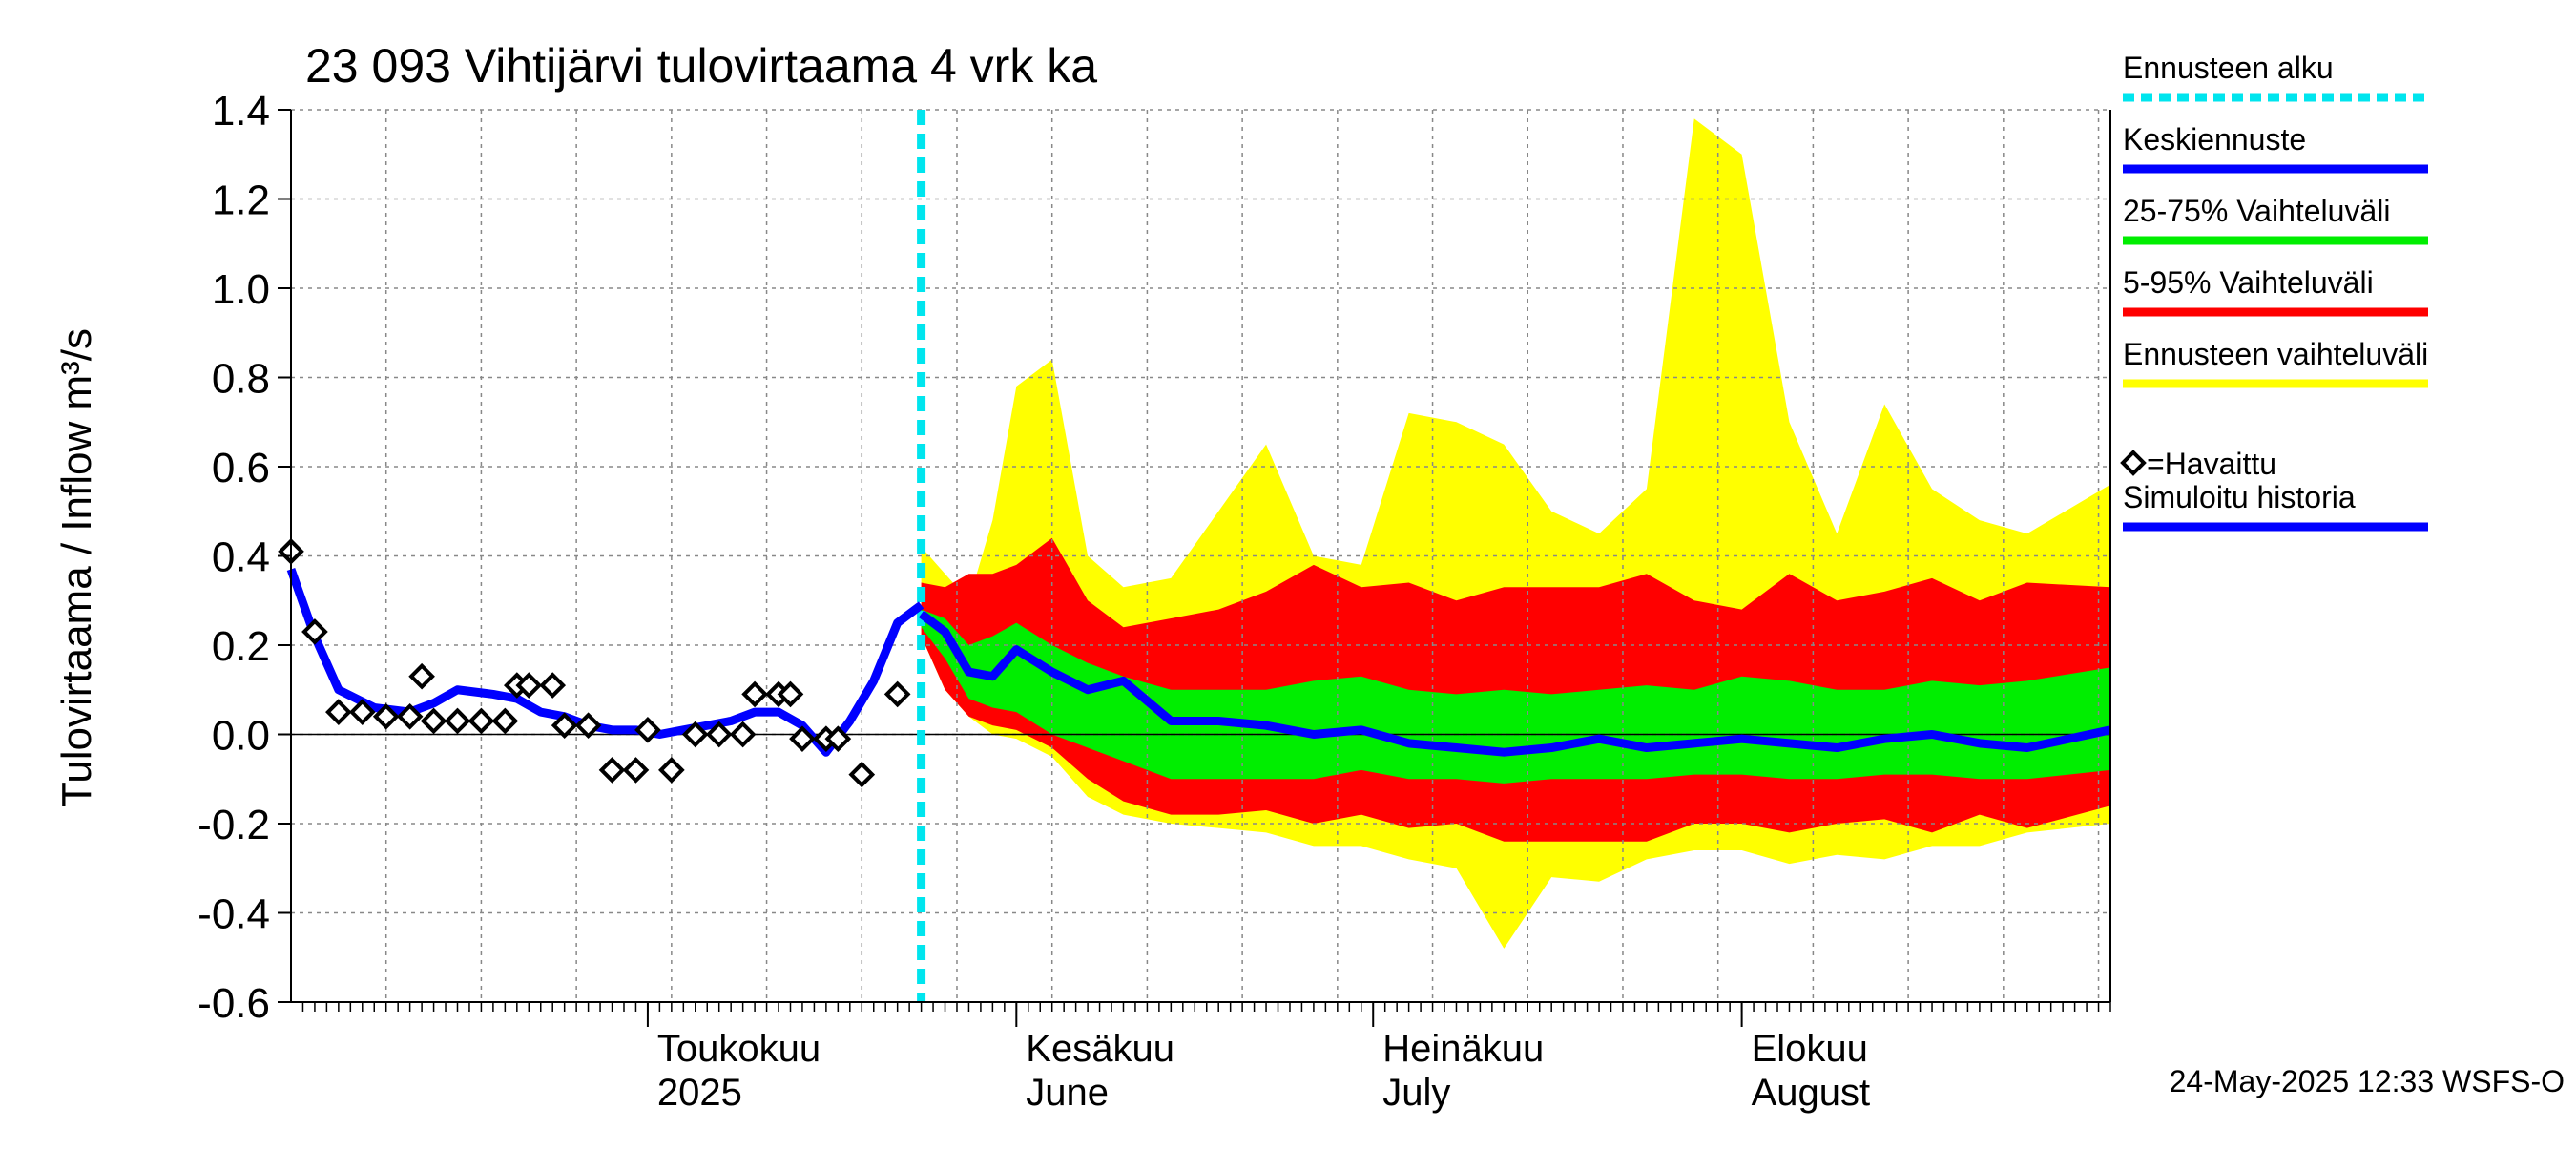 The width and height of the screenshot is (2576, 1150). Describe the element at coordinates (1100, 1049) in the screenshot. I see `x-tick-label: Kesäkuu` at that location.